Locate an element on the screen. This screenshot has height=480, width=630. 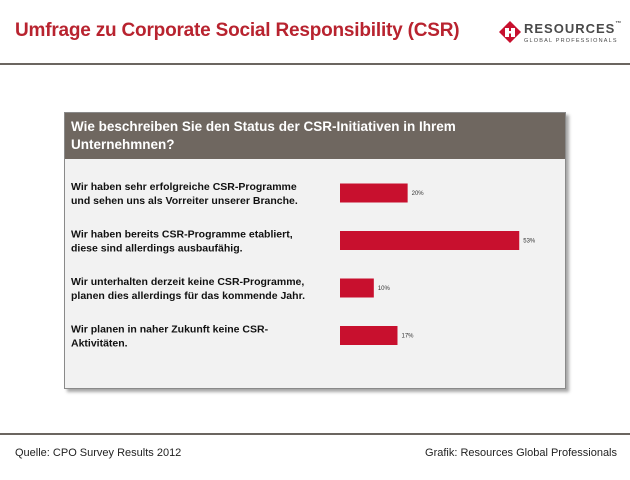
logo-name: RESOURCES™ is located at coordinates (572, 28).